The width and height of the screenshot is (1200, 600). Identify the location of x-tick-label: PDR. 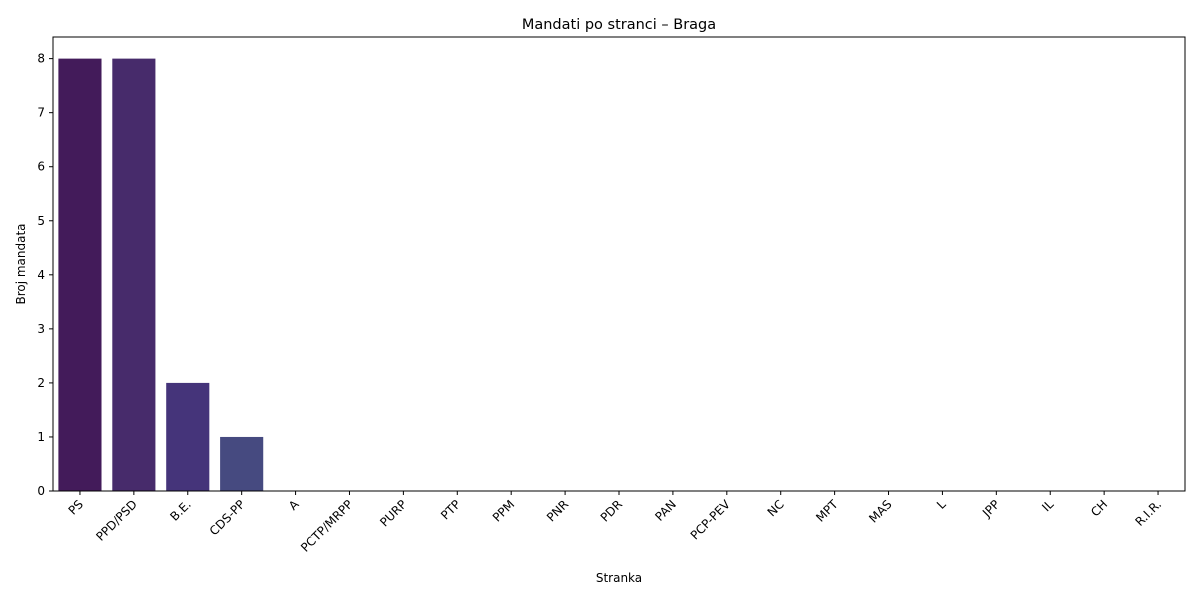
(611, 510).